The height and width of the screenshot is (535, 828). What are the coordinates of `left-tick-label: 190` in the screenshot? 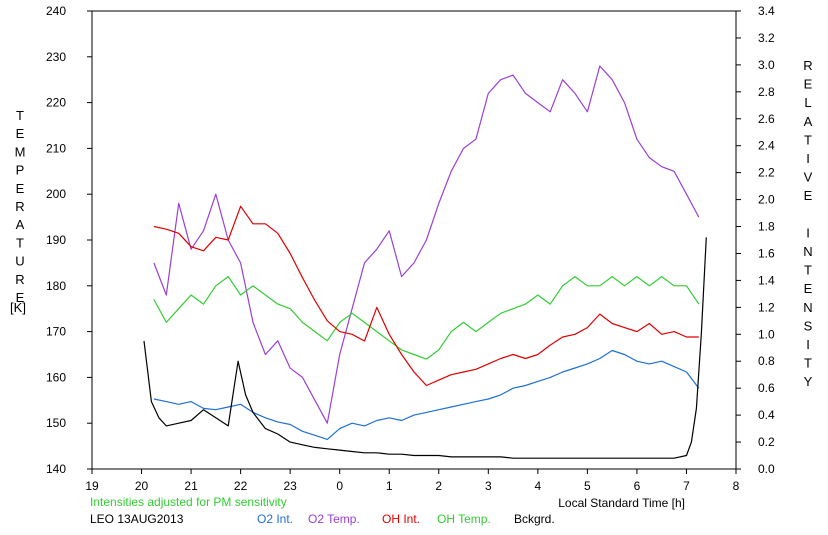 It's located at (56, 240).